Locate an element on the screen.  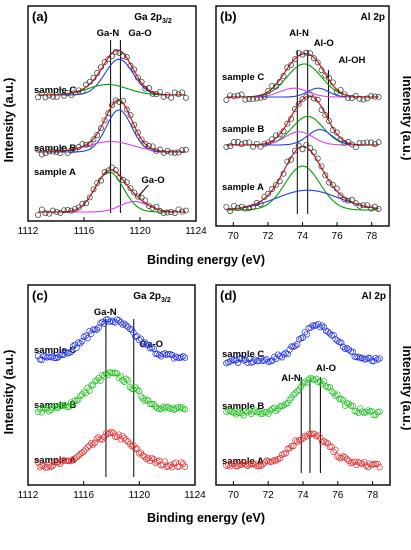
series-sample-B is located at coordinates (112, 127).